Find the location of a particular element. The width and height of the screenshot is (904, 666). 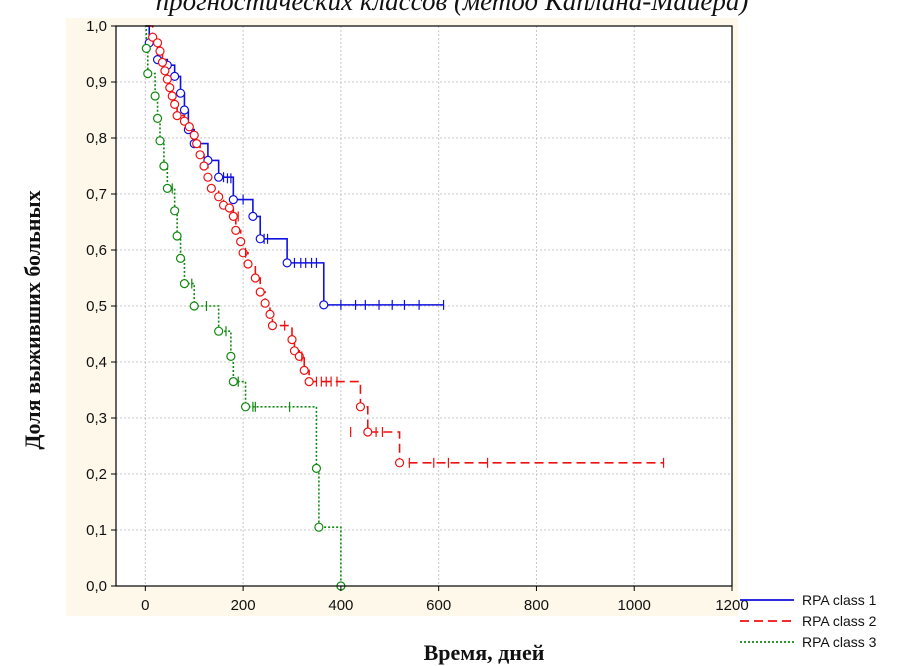

y-tick-label: 0,9 is located at coordinates (96, 82).